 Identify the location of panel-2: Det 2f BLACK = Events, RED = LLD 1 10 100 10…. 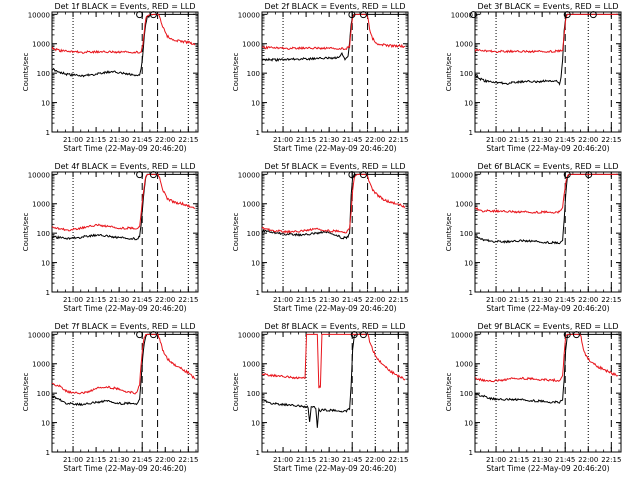
(320, 77).